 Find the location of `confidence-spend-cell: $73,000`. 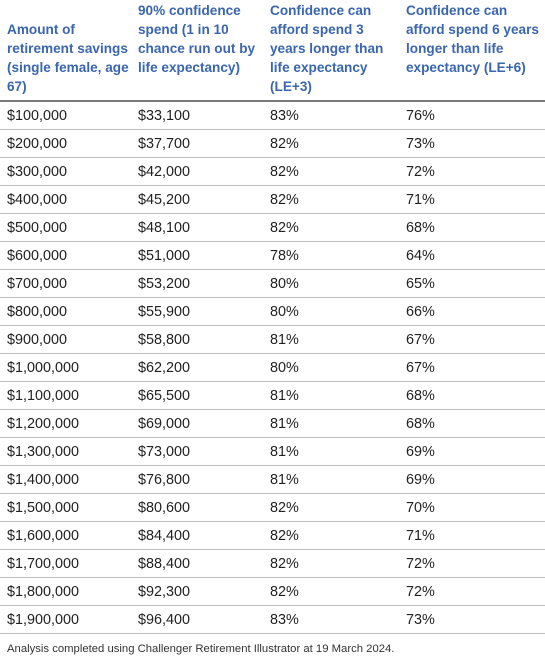

confidence-spend-cell: $73,000 is located at coordinates (164, 452).